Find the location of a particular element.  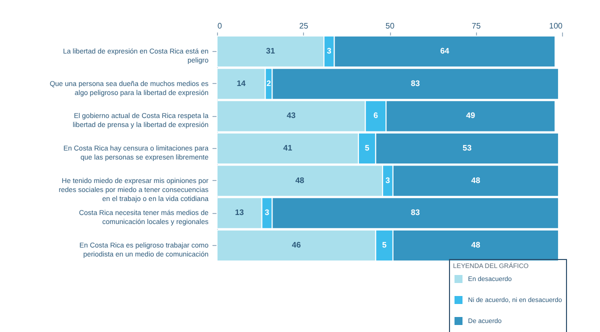

data-label: 31 is located at coordinates (271, 51).